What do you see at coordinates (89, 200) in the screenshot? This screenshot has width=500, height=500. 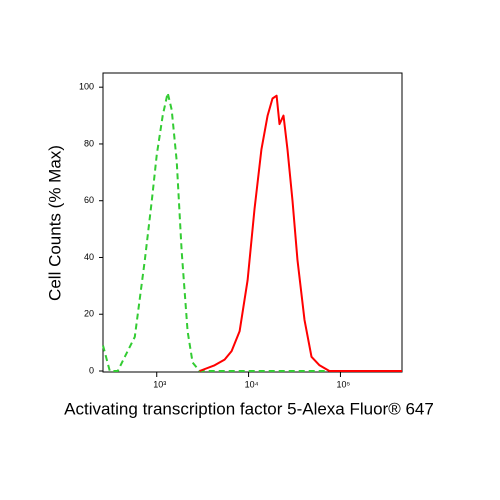 I see `y-tick-label: 60` at bounding box center [89, 200].